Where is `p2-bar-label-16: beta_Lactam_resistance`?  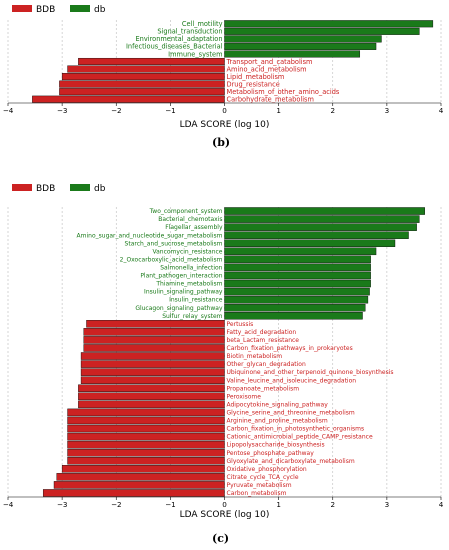 p2-bar-label-16: beta_Lactam_resistance is located at coordinates (263, 340).